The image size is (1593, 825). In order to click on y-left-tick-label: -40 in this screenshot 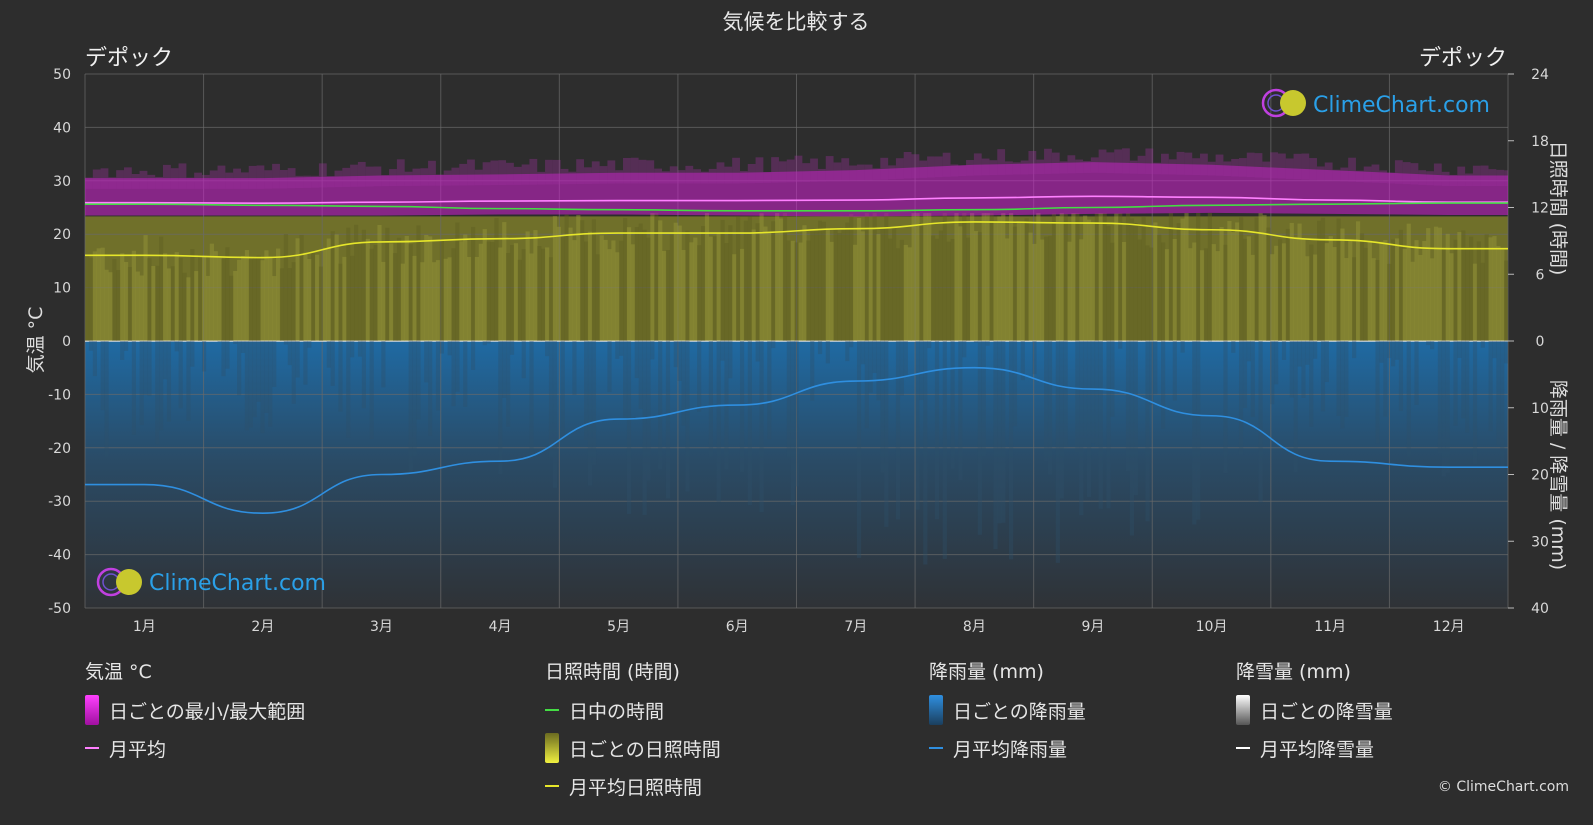, I will do `click(59, 556)`.